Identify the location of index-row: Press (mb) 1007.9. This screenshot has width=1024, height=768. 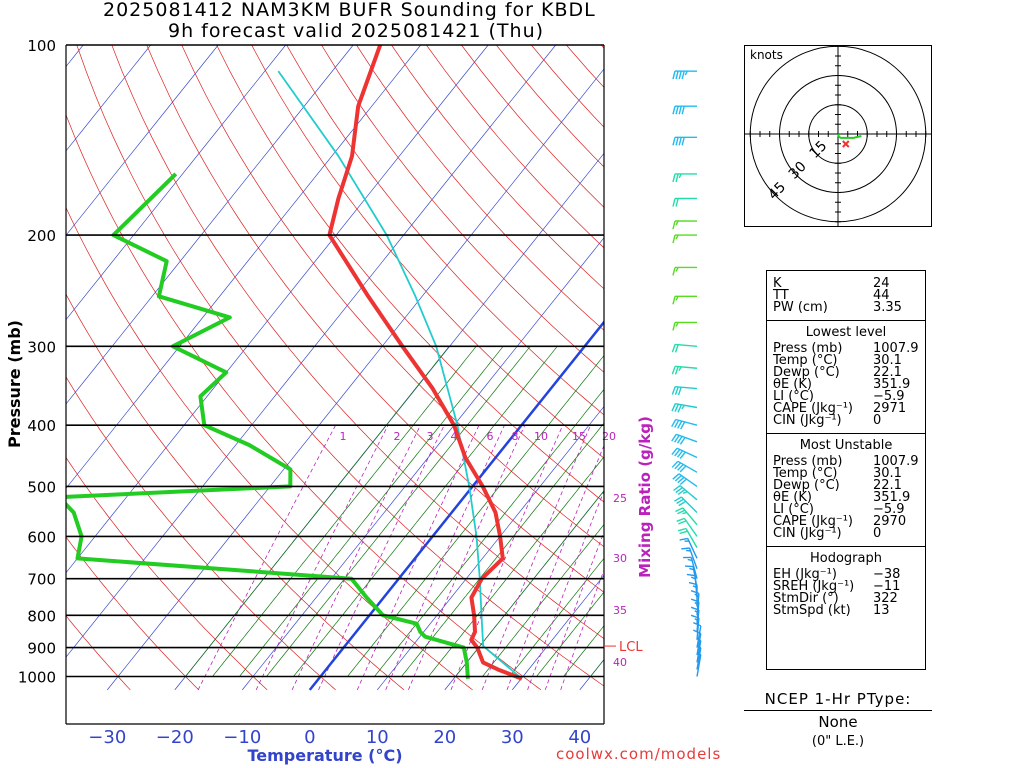
(846, 461).